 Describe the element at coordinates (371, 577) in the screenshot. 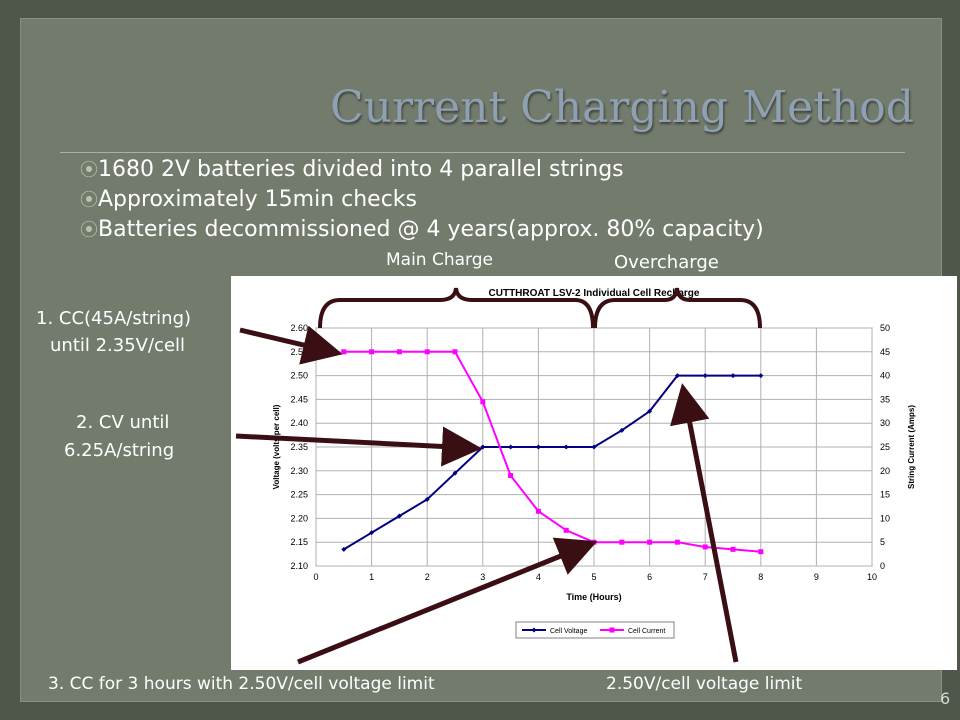

I see `x-tick-label: 1` at that location.